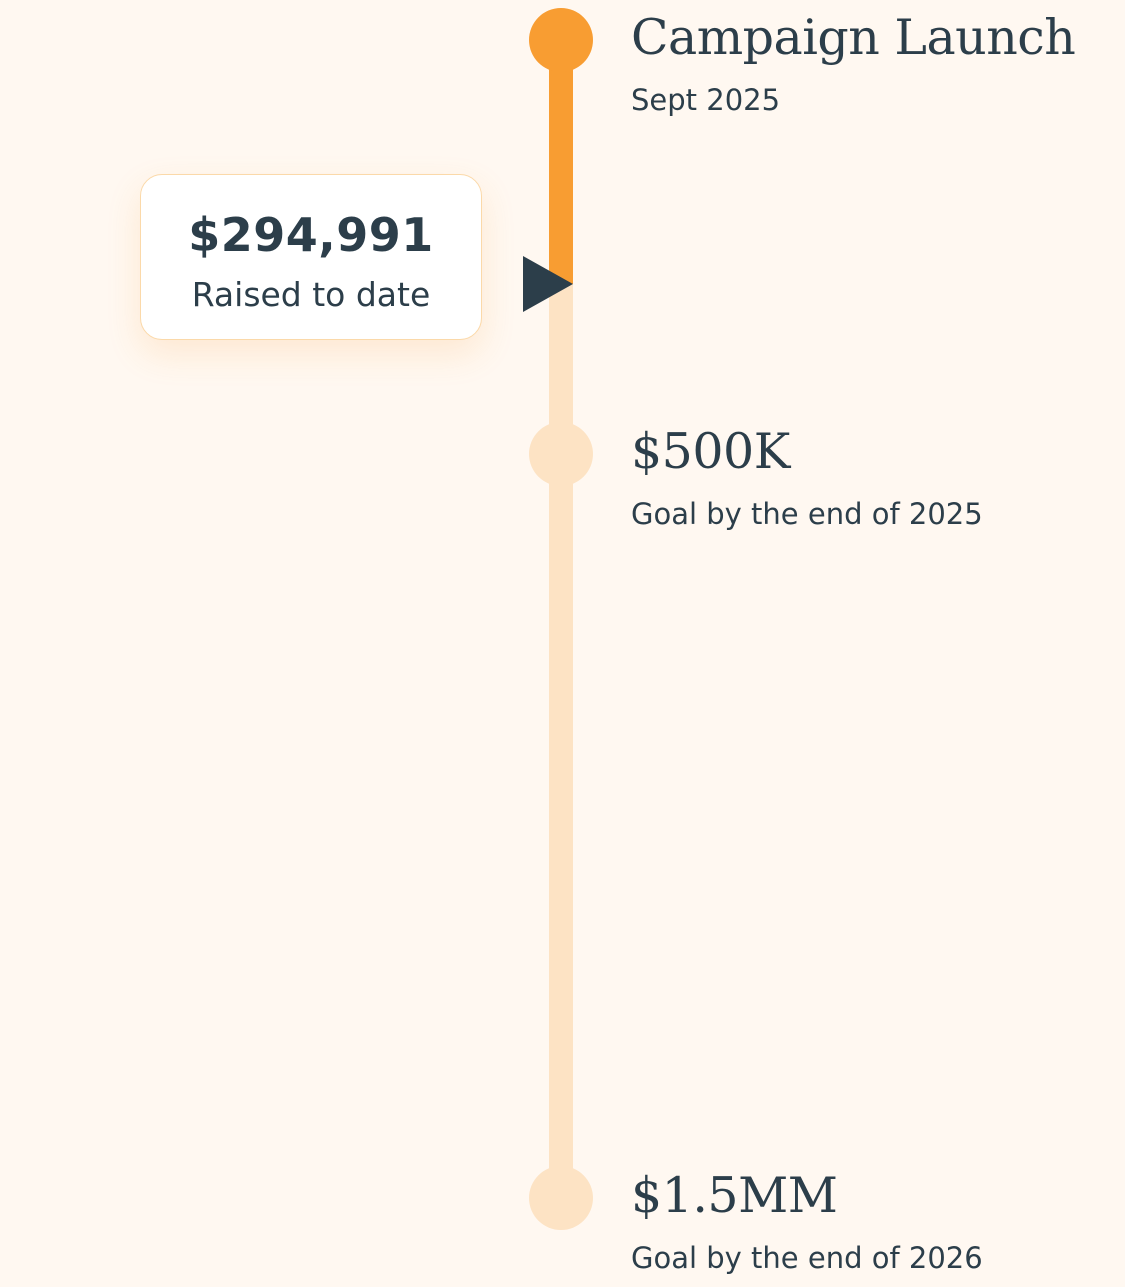  I want to click on milestone-title-1-5mm: $1.5MM, so click(734, 1195).